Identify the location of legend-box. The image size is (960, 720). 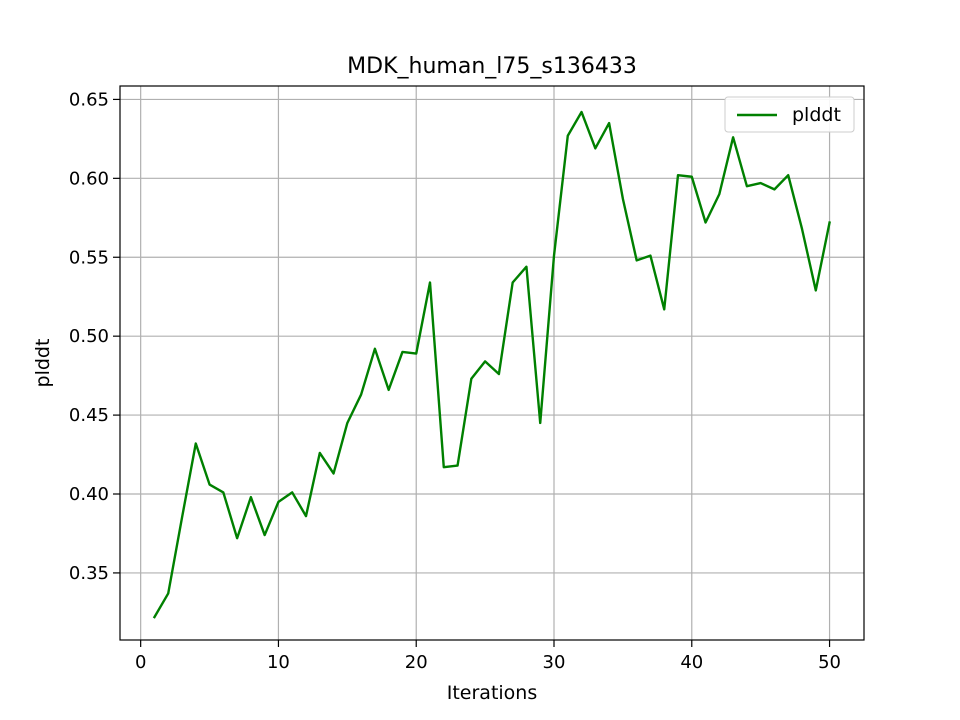
(789, 114).